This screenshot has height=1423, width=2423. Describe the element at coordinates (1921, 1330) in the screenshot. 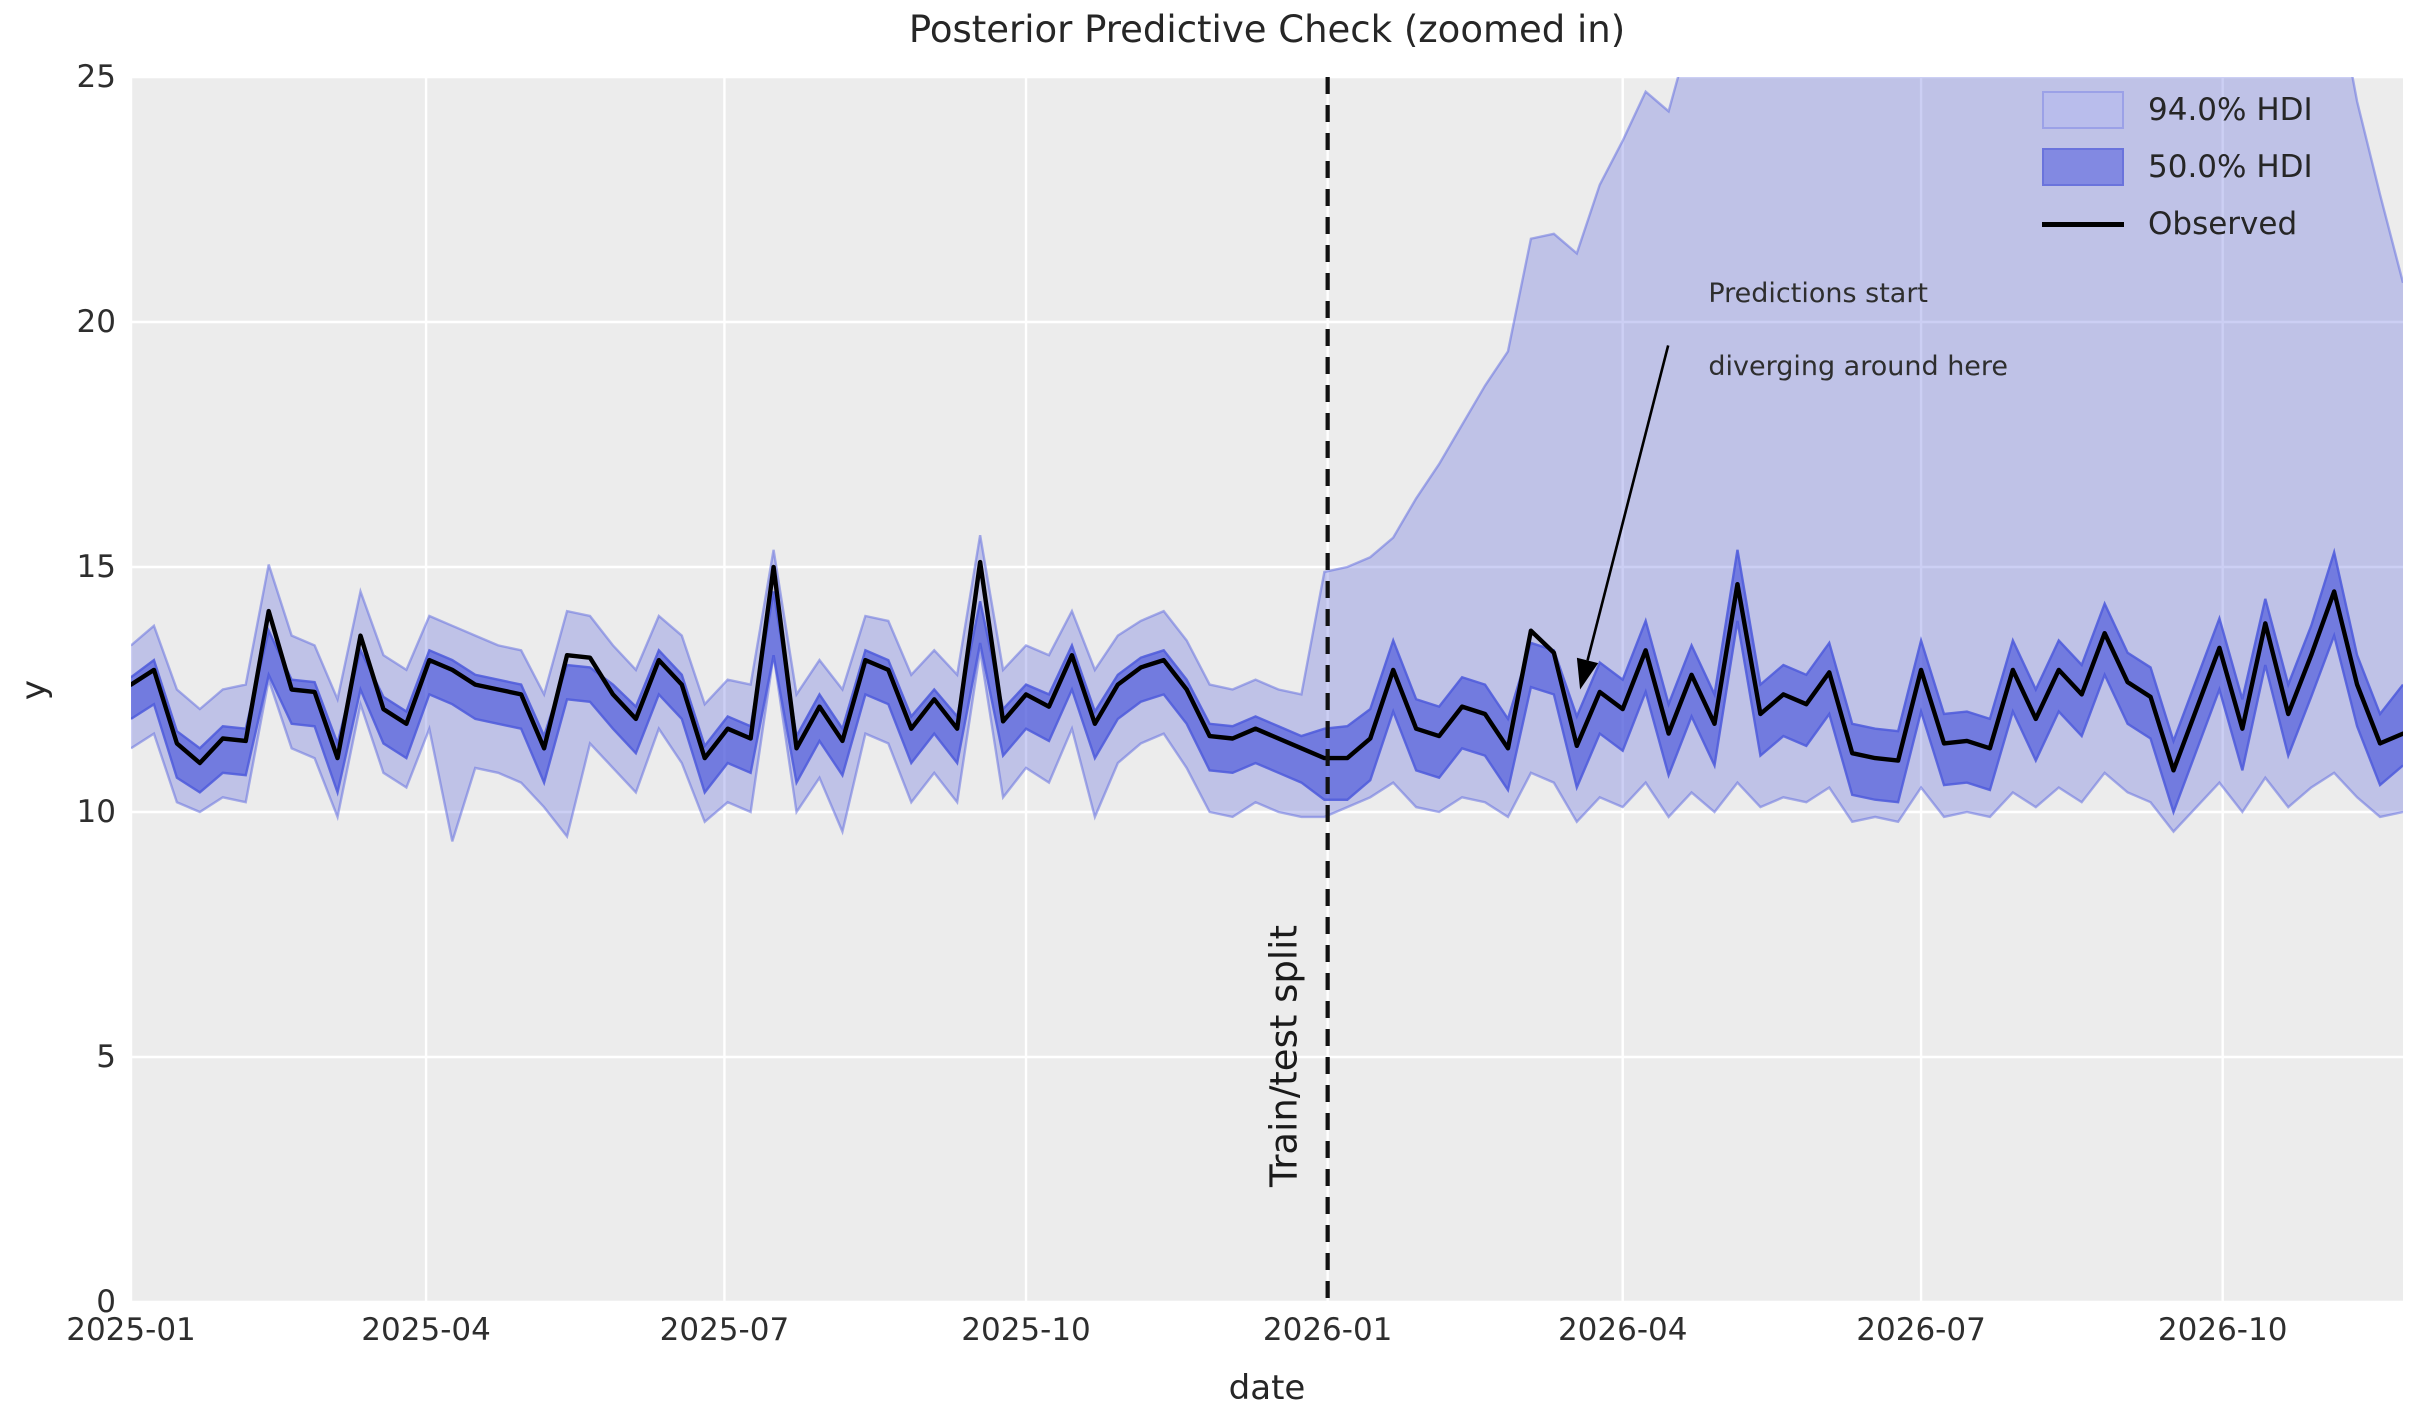

I see `x-tick-label: 2026-07` at that location.